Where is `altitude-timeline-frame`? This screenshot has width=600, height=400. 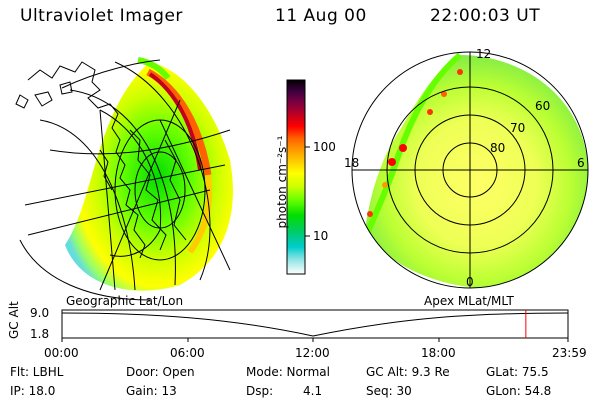 altitude-timeline-frame is located at coordinates (315, 324).